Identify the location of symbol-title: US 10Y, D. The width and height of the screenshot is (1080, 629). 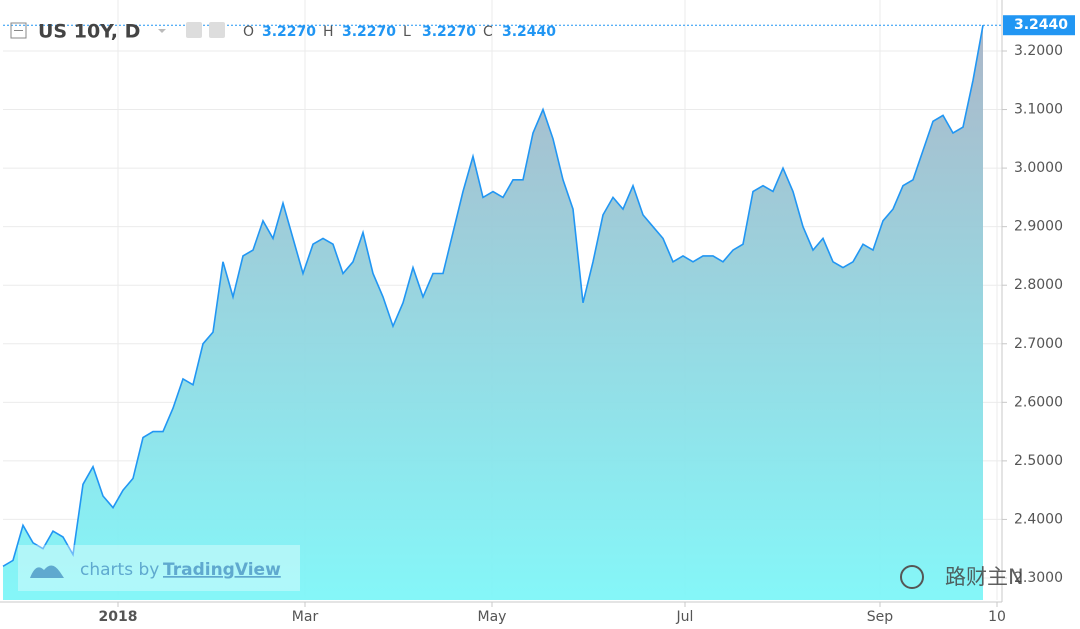
(89, 32).